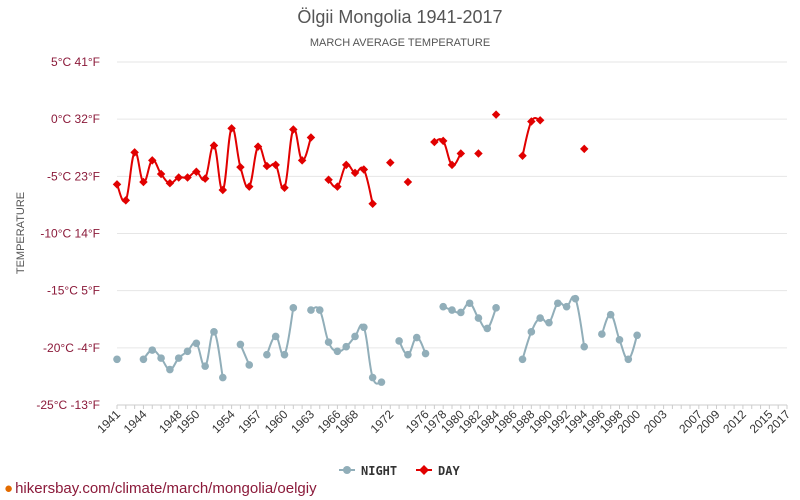  I want to click on x-tick-label: 2012, so click(734, 421).